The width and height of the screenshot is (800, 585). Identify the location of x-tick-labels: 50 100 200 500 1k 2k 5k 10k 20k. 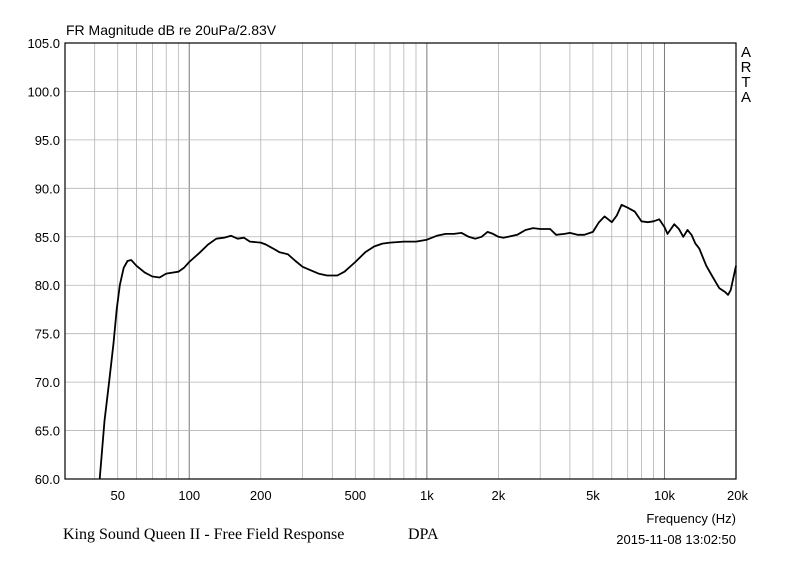
(429, 495).